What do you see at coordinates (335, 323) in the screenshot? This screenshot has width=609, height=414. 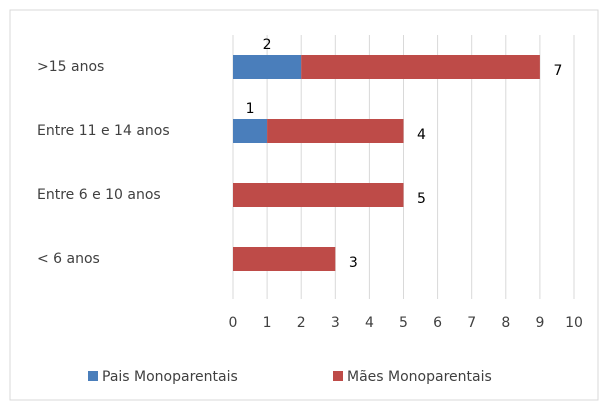 I see `x-tick-label: 3` at bounding box center [335, 323].